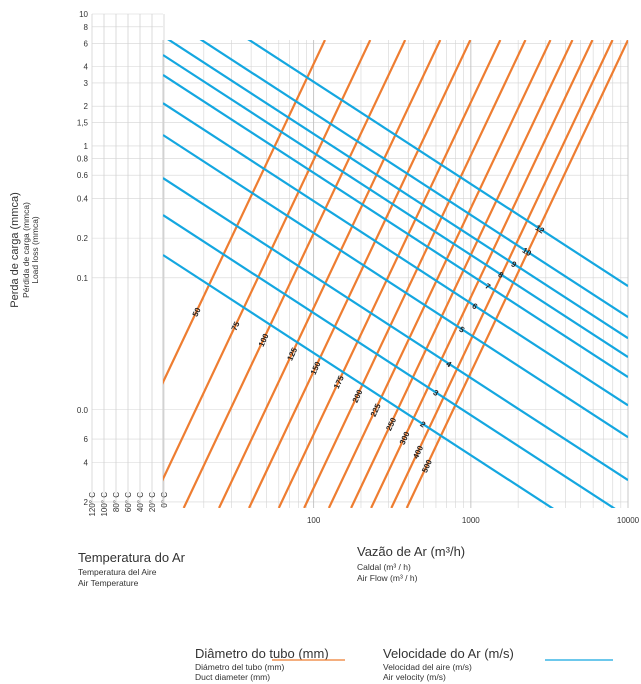 The height and width of the screenshot is (684, 641). What do you see at coordinates (264, 340) in the screenshot?
I see `line-label: 100` at bounding box center [264, 340].